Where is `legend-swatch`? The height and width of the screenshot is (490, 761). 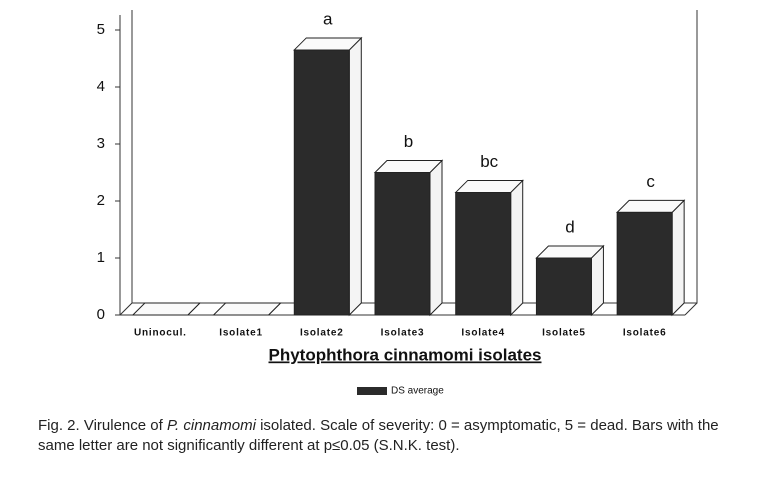 legend-swatch is located at coordinates (372, 391).